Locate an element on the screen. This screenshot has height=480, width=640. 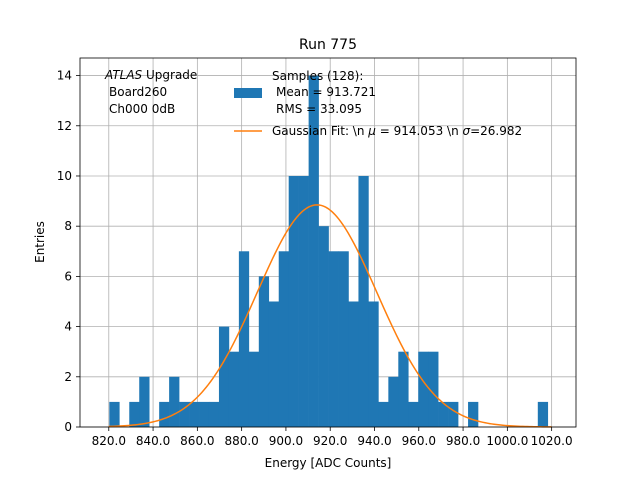
x-tick-label-3: 880.0 is located at coordinates (241, 441).